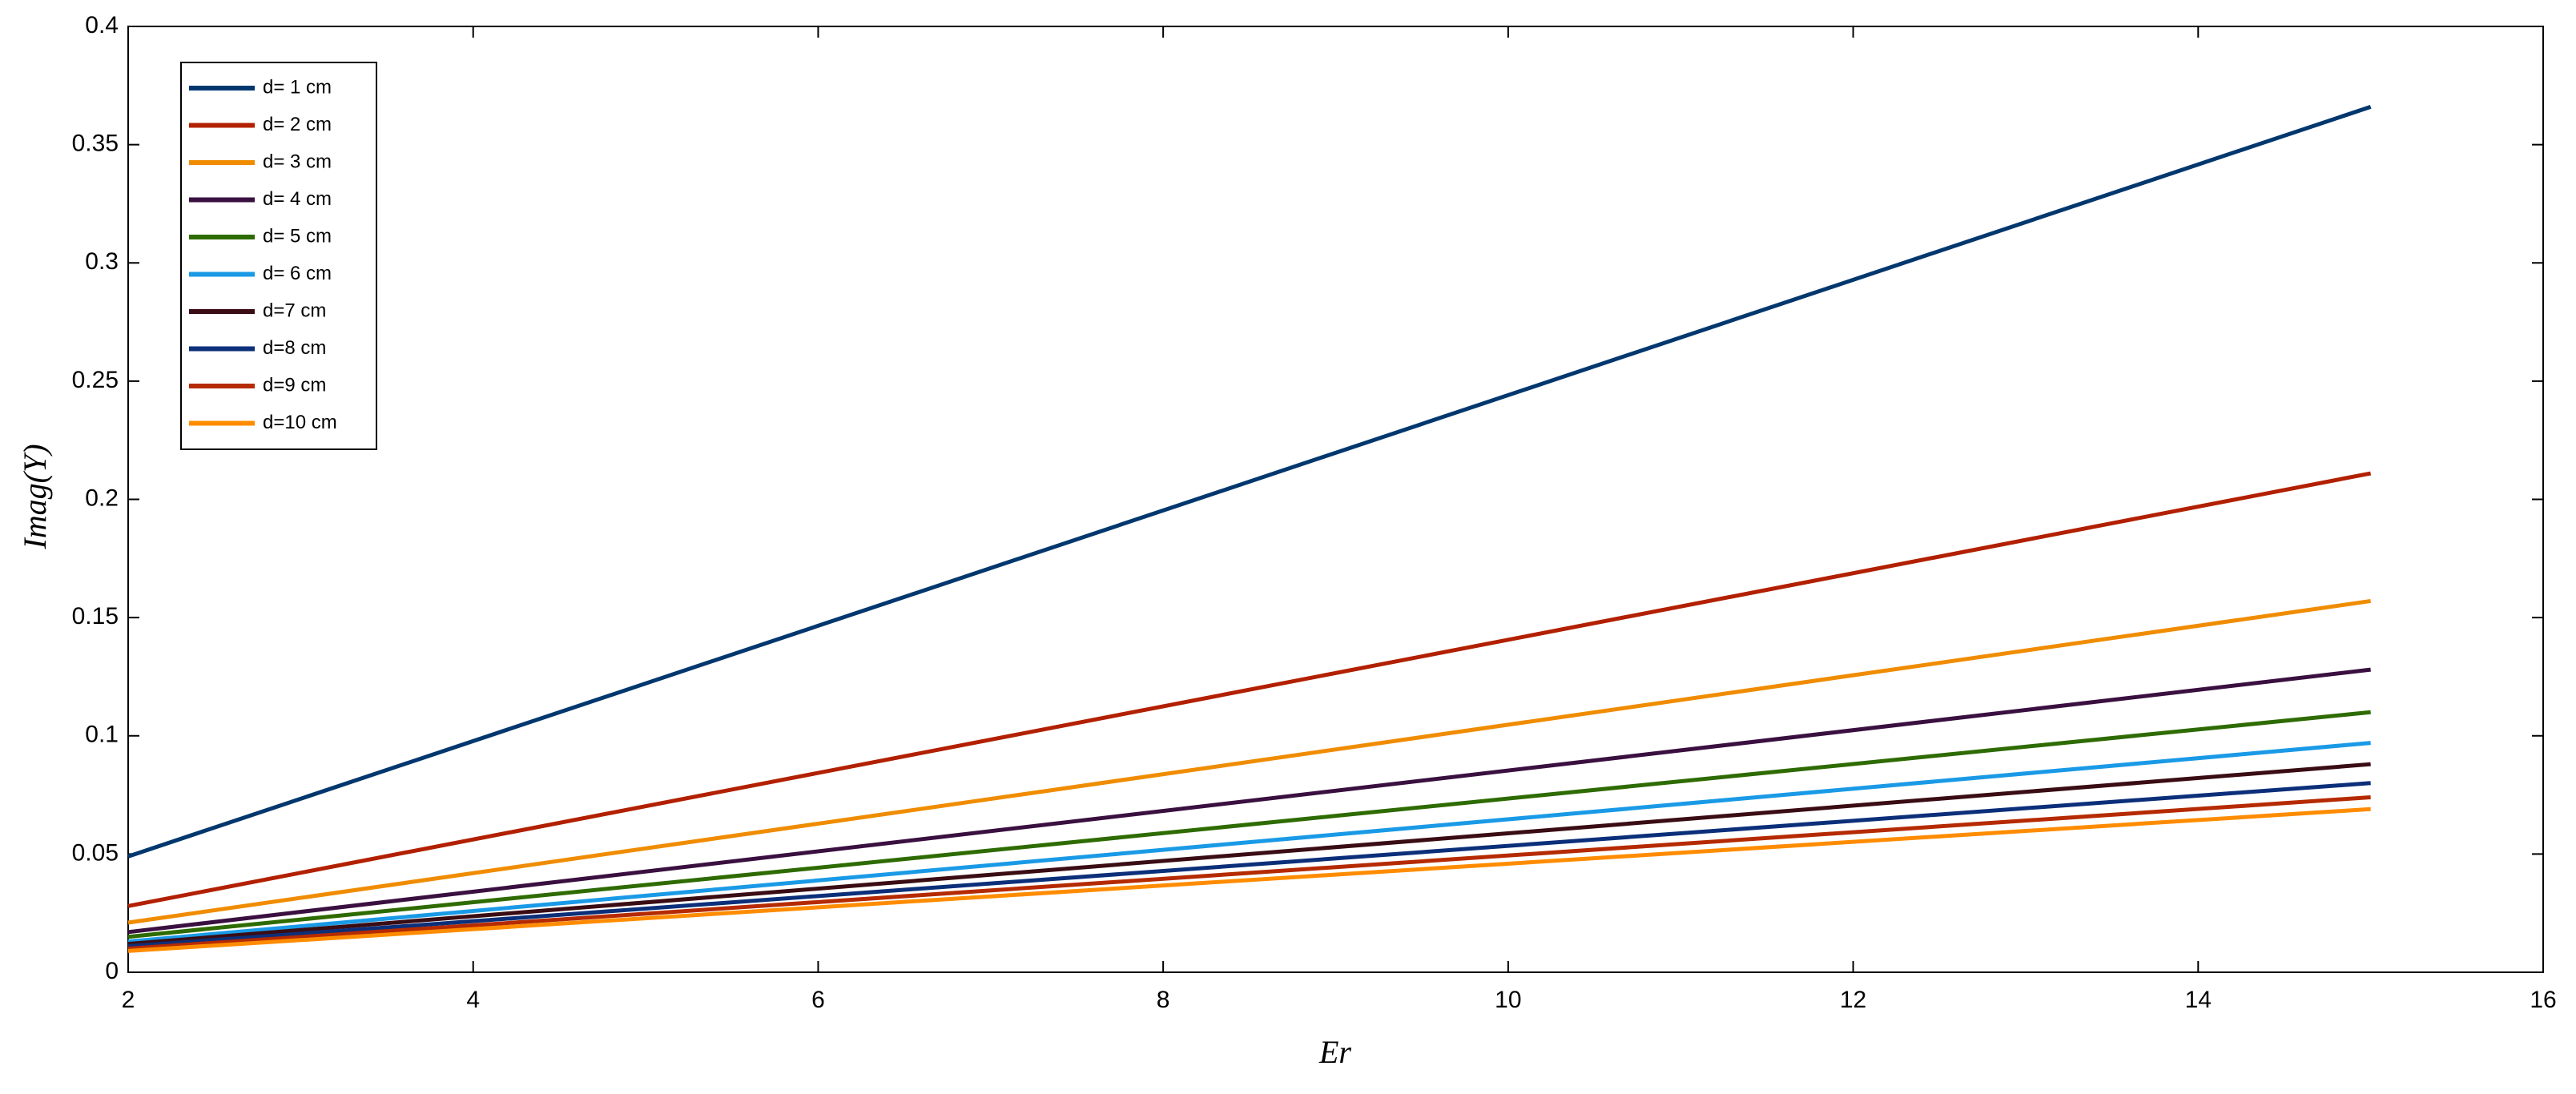  I want to click on y-tick-label: 0.05, so click(95, 852).